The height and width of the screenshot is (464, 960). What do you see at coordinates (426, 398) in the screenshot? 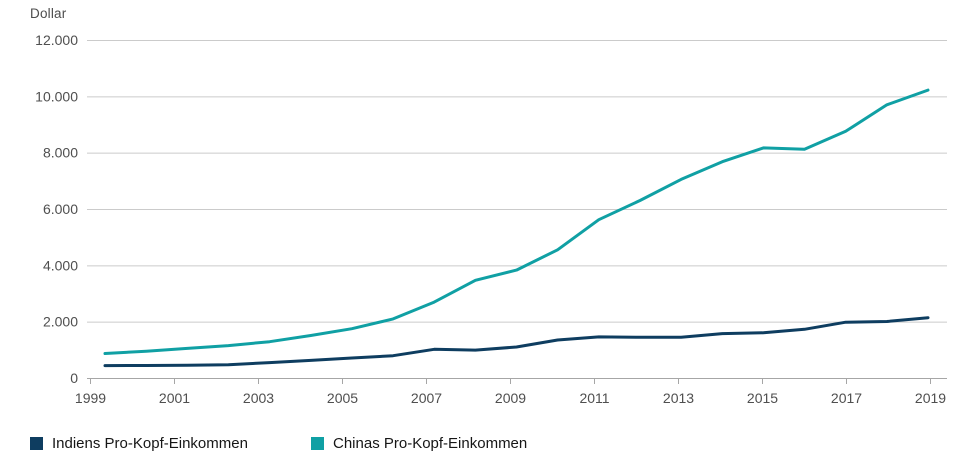
I see `x-tick-label: 2007` at bounding box center [426, 398].